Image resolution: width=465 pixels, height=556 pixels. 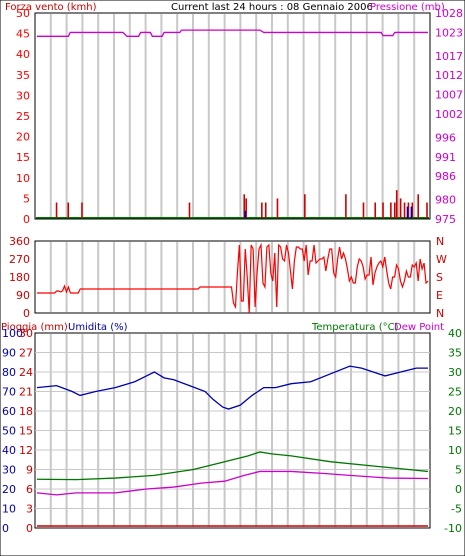 I want to click on temperature-tick-label: 30, so click(x=455, y=372).